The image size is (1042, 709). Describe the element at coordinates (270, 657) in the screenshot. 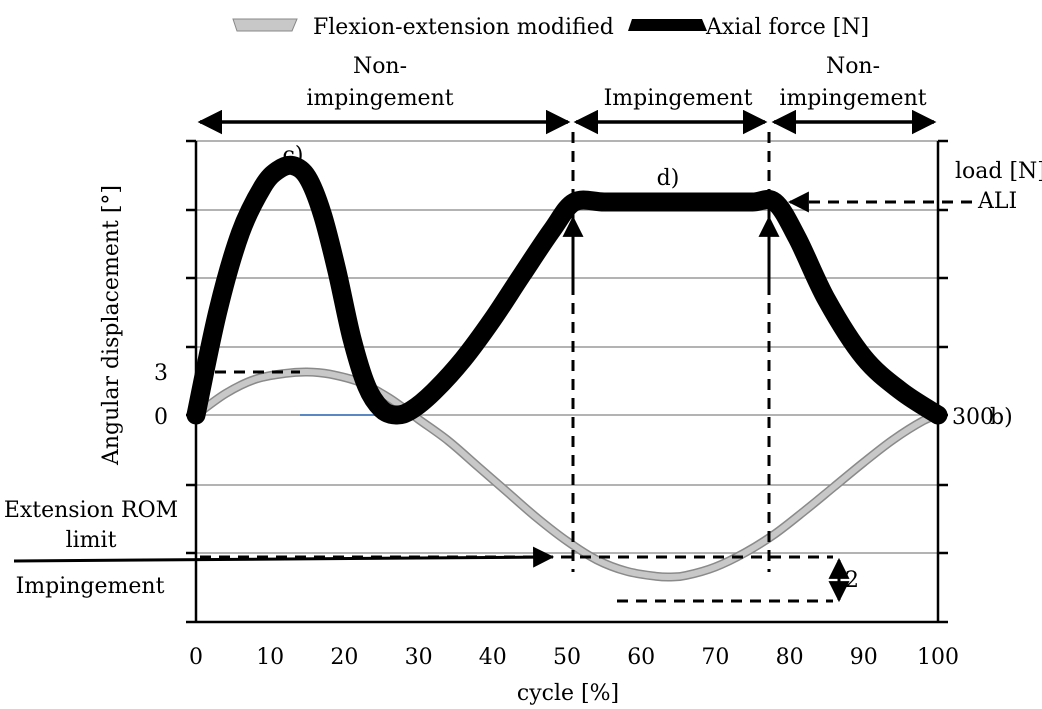

I see `x-tick-label: 10` at that location.